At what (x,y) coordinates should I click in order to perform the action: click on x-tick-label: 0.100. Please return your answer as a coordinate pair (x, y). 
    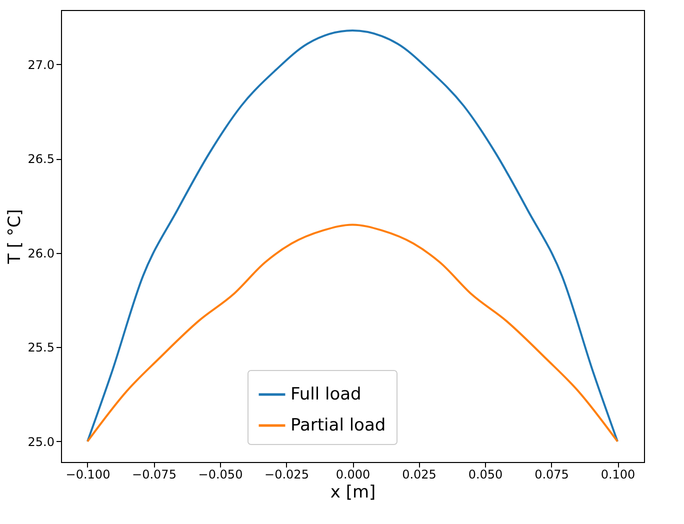
    Looking at the image, I should click on (618, 475).